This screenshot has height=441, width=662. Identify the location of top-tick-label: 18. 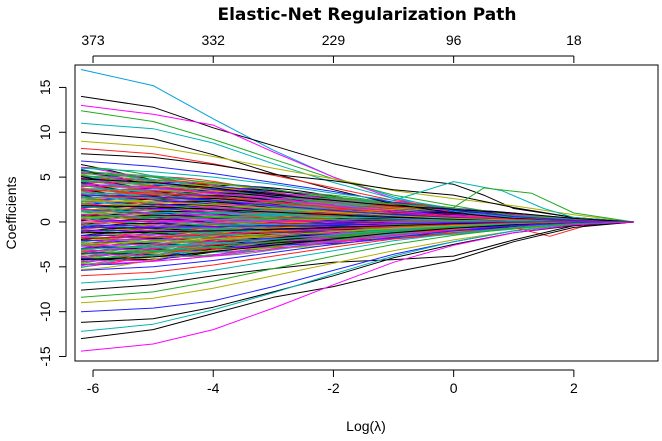
(574, 40).